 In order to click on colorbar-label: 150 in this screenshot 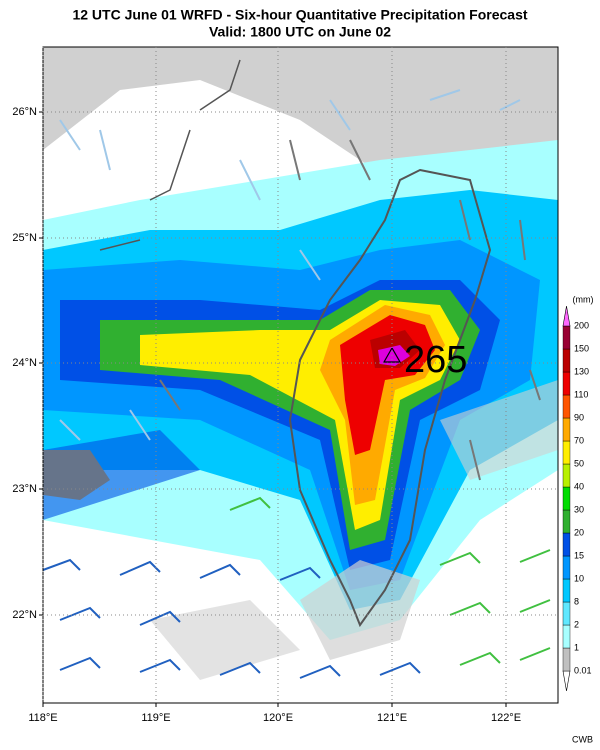, I will do `click(581, 348)`.